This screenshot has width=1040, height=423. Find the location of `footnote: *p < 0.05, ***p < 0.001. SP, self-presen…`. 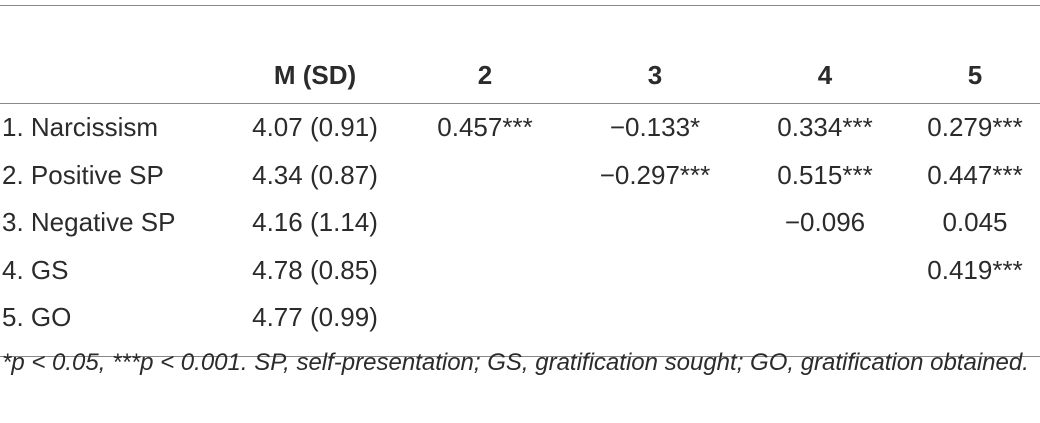

footnote: *p < 0.05, ***p < 0.001. SP, self-presen… is located at coordinates (515, 362).